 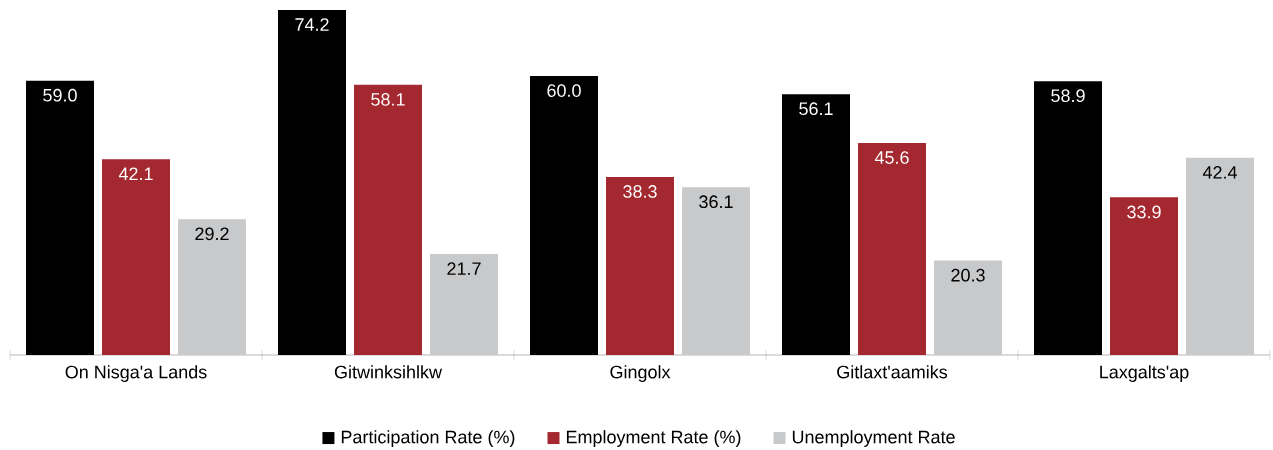 What do you see at coordinates (892, 372) in the screenshot?
I see `x-tick-label: Gitlaxt'aamiks` at bounding box center [892, 372].